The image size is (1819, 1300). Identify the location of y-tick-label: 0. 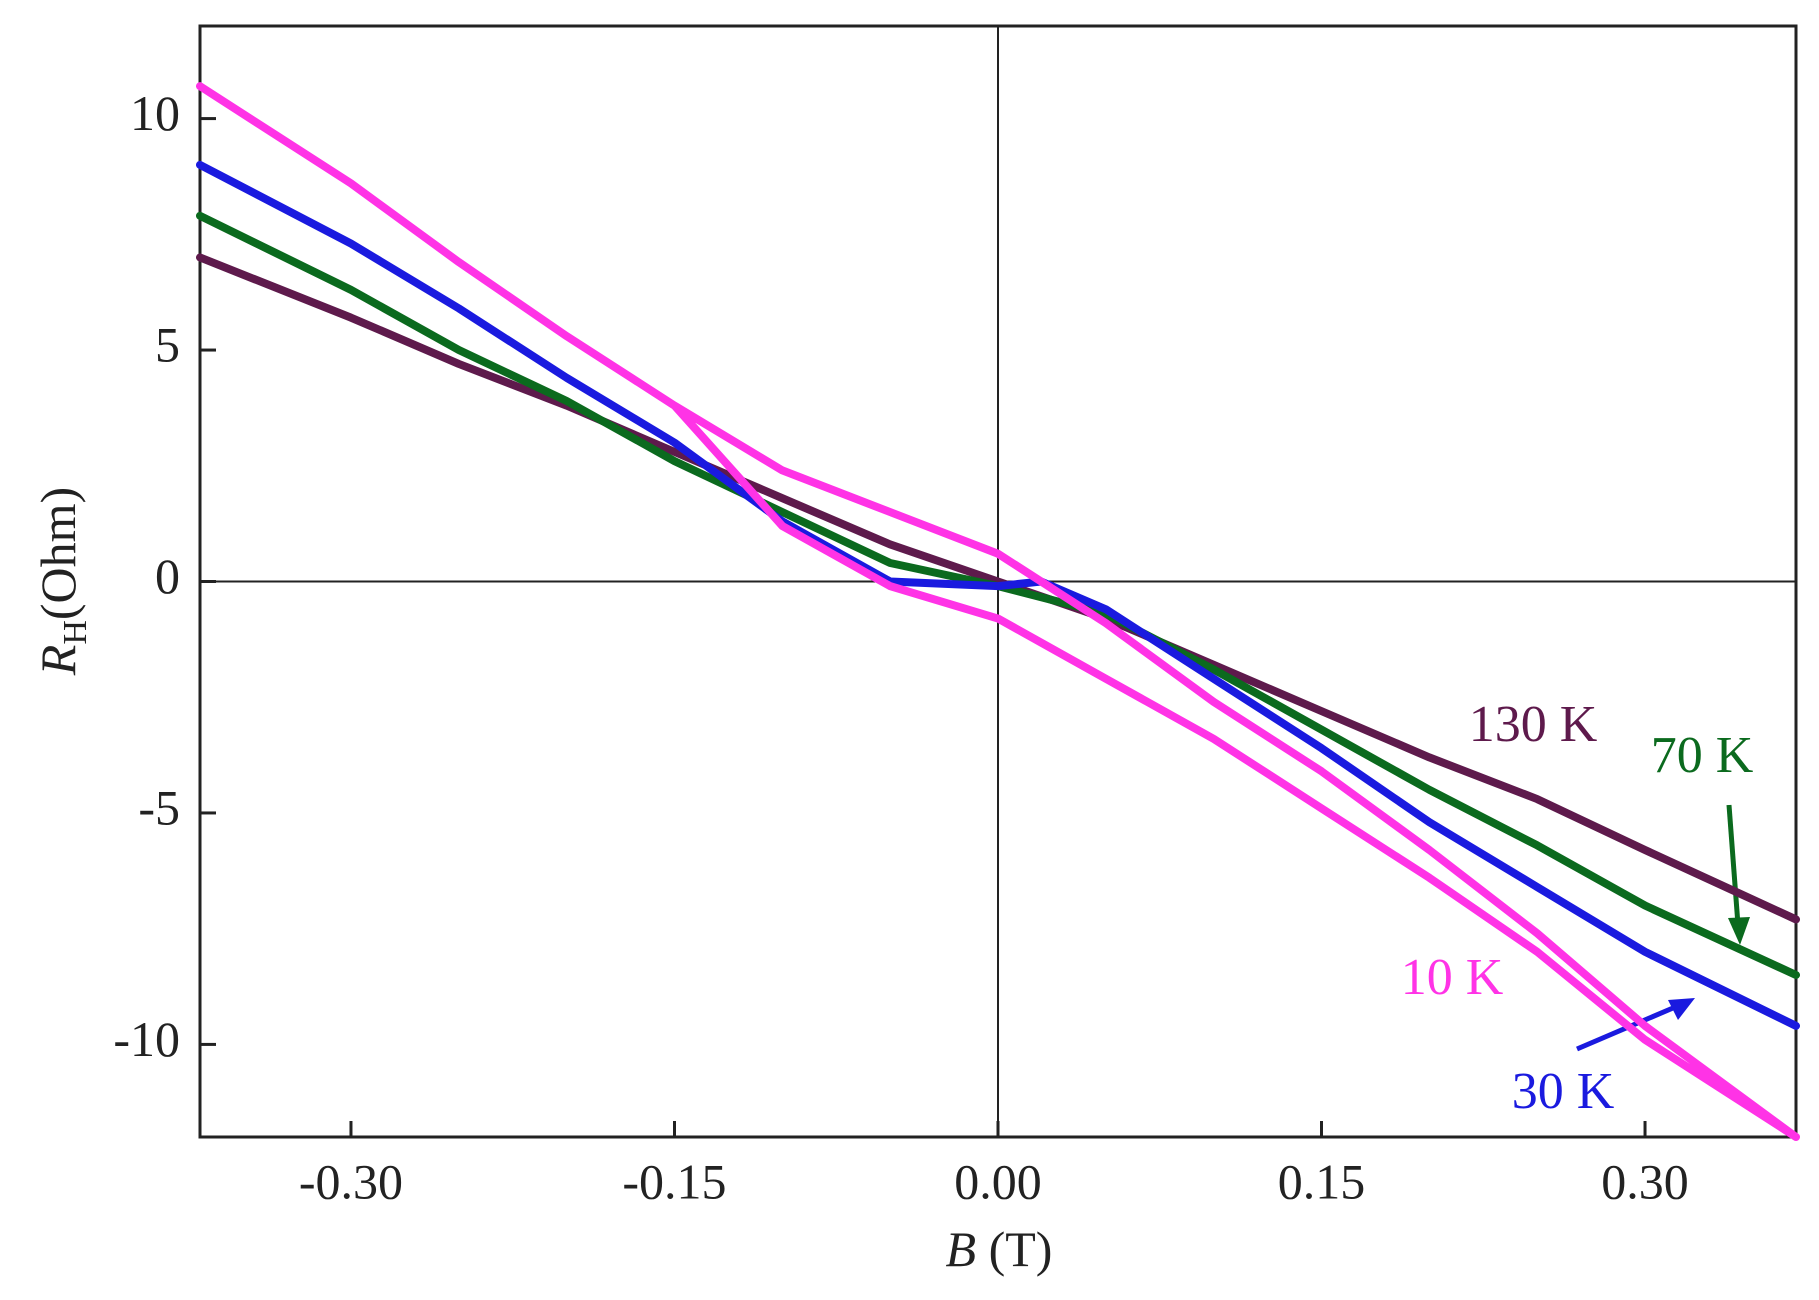
(167, 576).